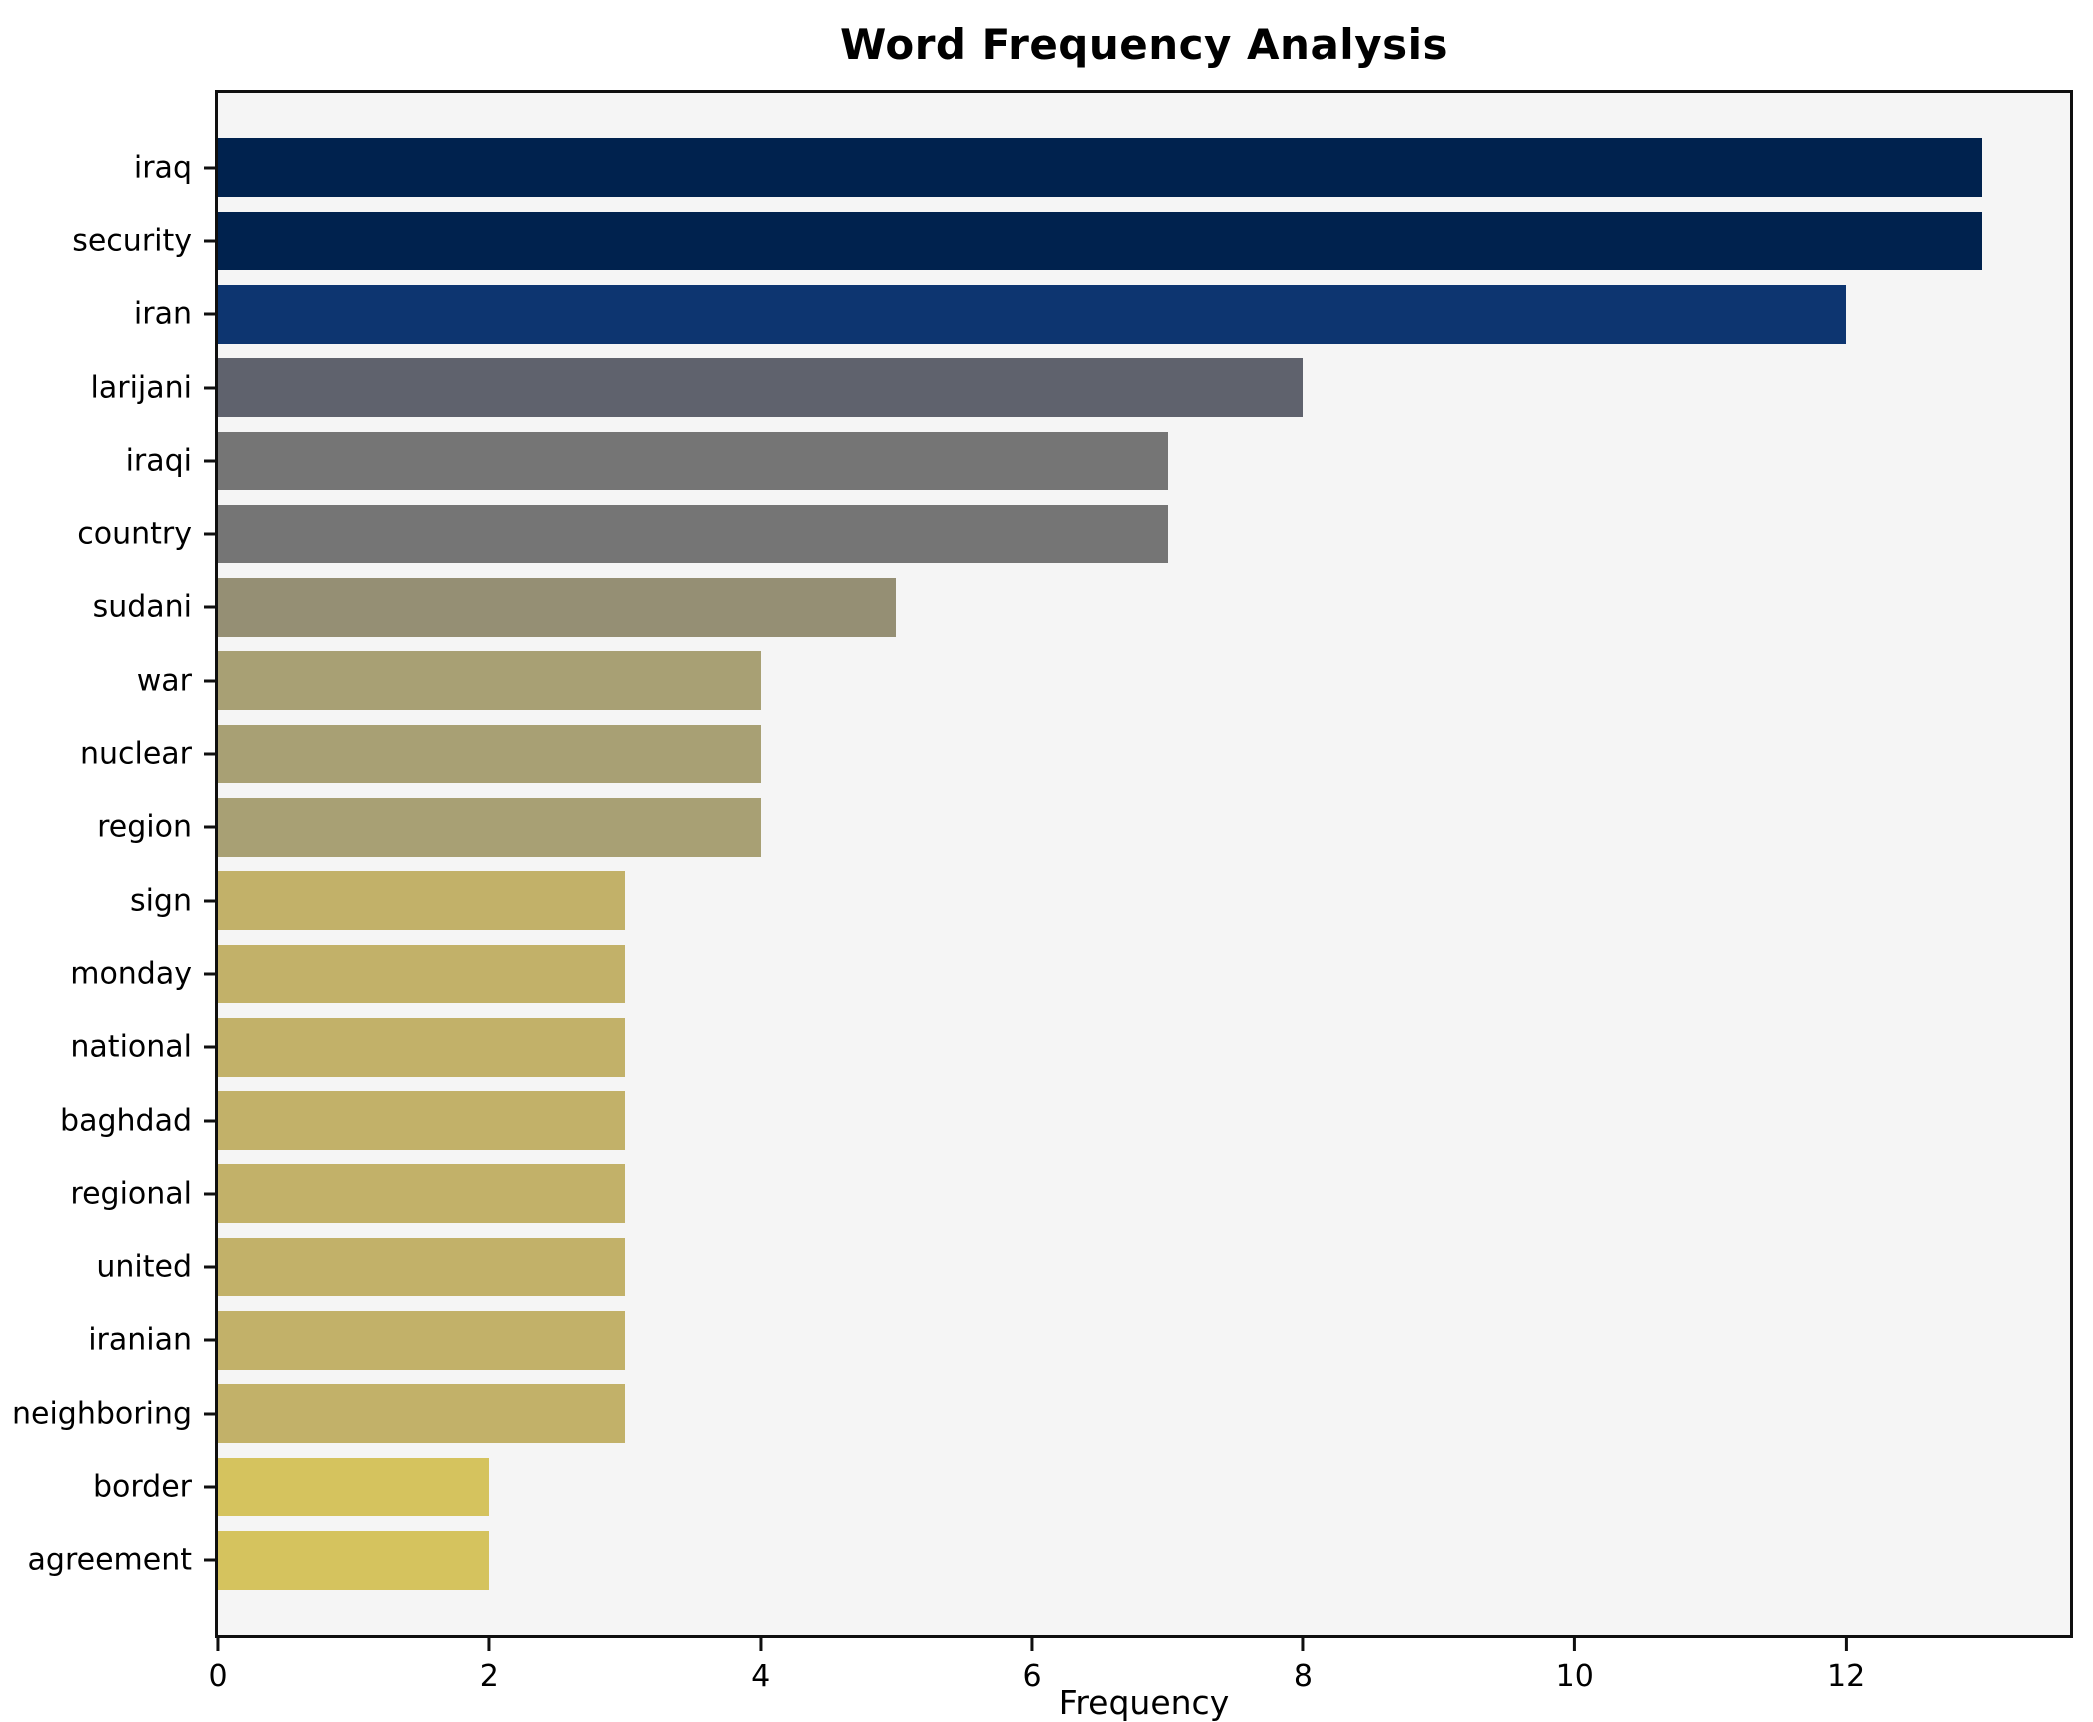 Image resolution: width=2093 pixels, height=1722 pixels. I want to click on bar-row: nuclear, so click(1075, 753).